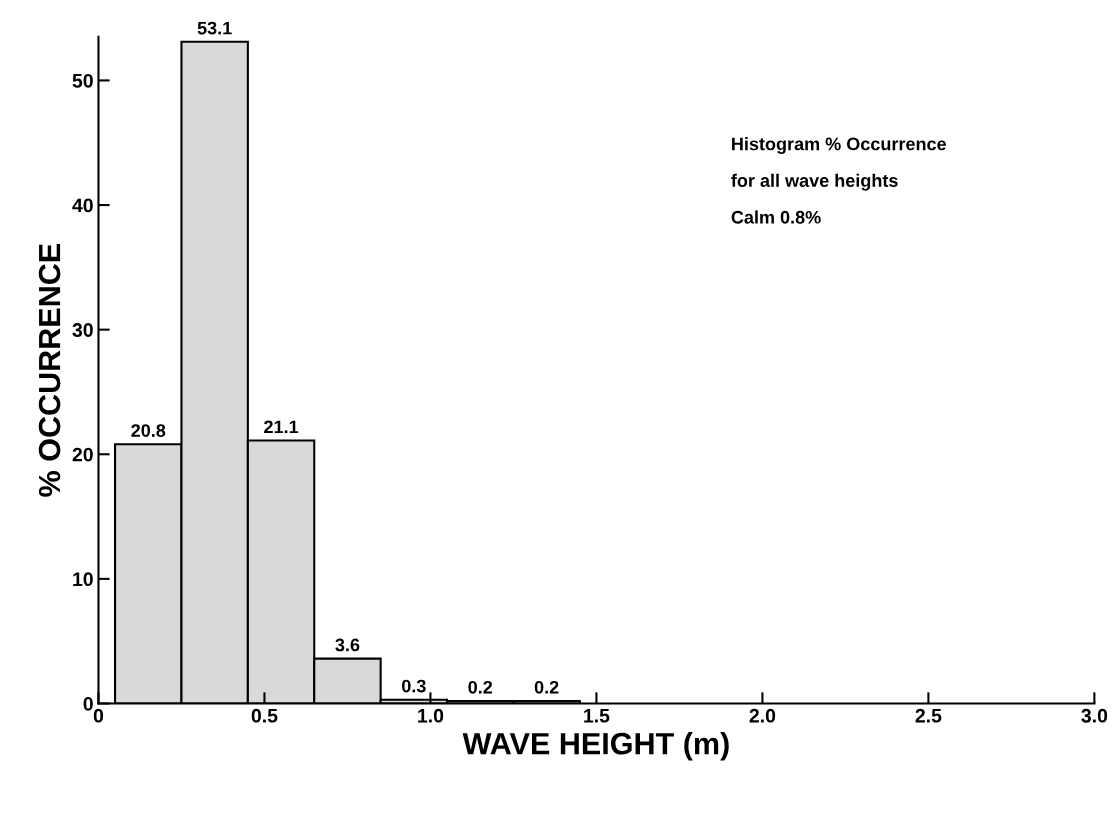 This screenshot has width=1119, height=818. What do you see at coordinates (928, 715) in the screenshot?
I see `x-tick-label: 2.5` at bounding box center [928, 715].